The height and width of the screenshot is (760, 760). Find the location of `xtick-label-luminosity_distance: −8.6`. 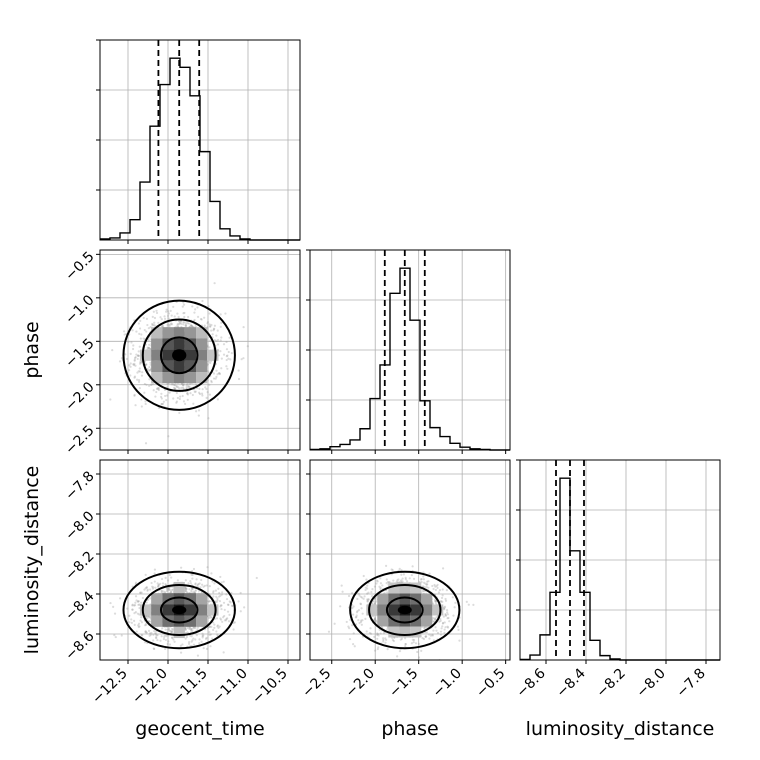

xtick-label-luminosity_distance: −8.6 is located at coordinates (530, 682).